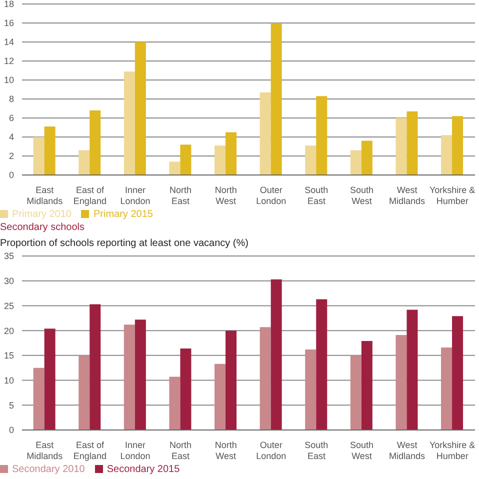  Describe the element at coordinates (9, 42) in the screenshot. I see `y-tick-label: 14` at that location.